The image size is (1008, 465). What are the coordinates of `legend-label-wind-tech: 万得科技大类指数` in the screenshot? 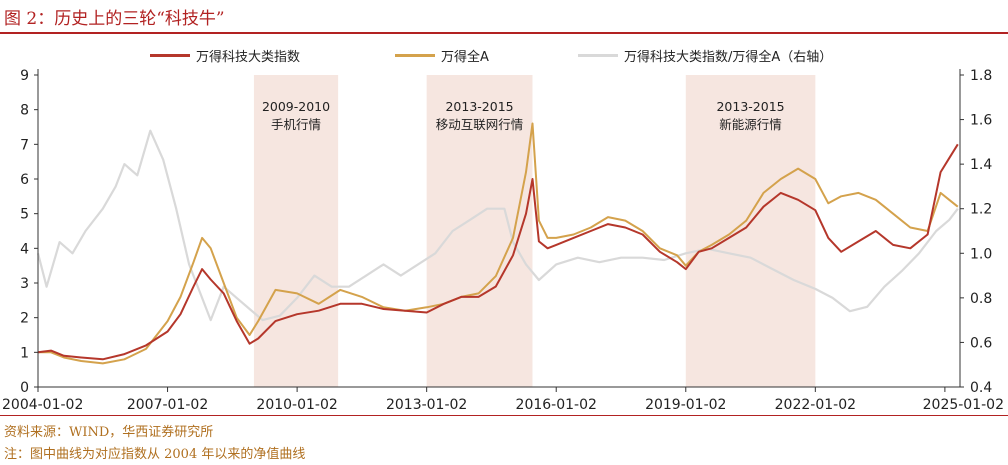 It's located at (248, 57).